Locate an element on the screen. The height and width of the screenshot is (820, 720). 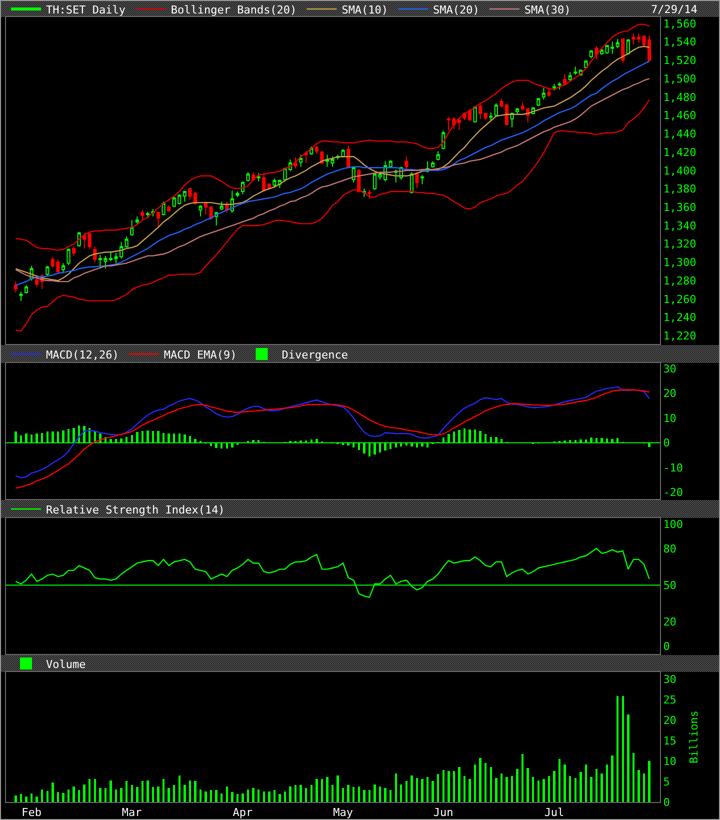
y-tick-label: 1,460 is located at coordinates (679, 115).